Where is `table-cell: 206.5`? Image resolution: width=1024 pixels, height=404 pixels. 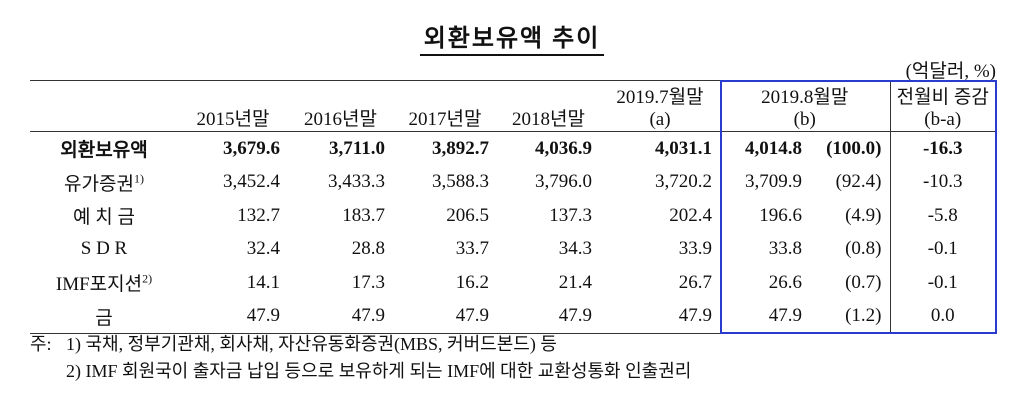
table-cell: 206.5 is located at coordinates (467, 215).